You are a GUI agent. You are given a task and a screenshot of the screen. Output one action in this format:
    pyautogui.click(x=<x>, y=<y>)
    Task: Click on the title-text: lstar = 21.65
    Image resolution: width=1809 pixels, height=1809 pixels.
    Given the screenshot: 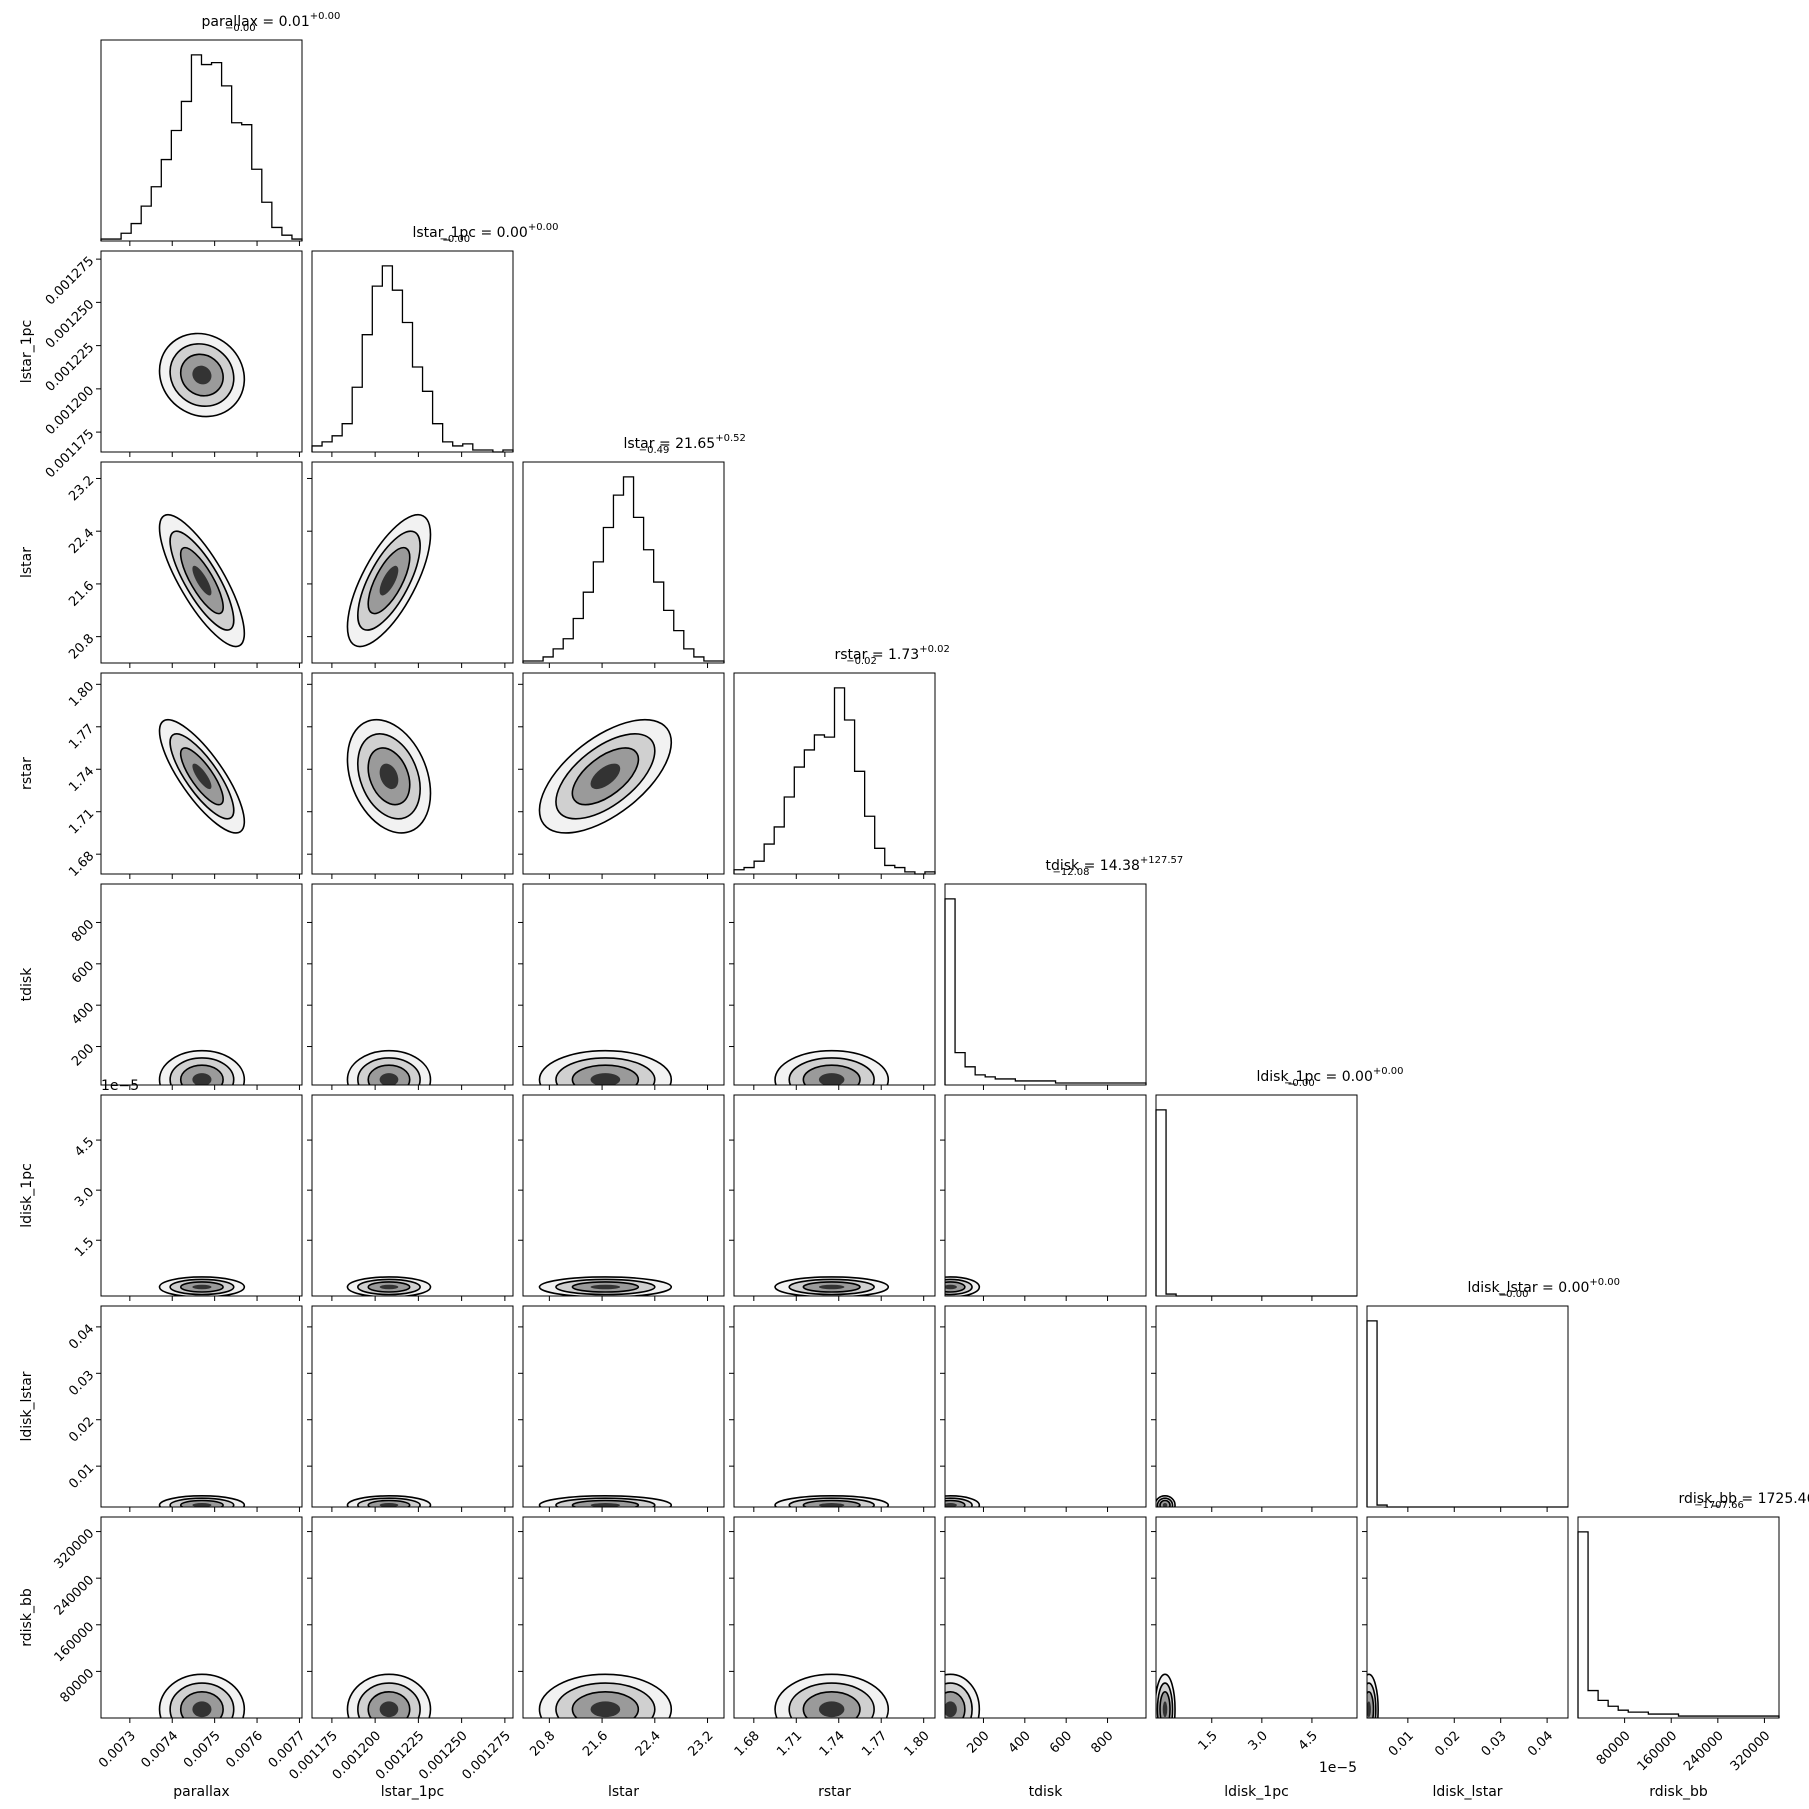 What is the action you would take?
    pyautogui.click(x=670, y=444)
    